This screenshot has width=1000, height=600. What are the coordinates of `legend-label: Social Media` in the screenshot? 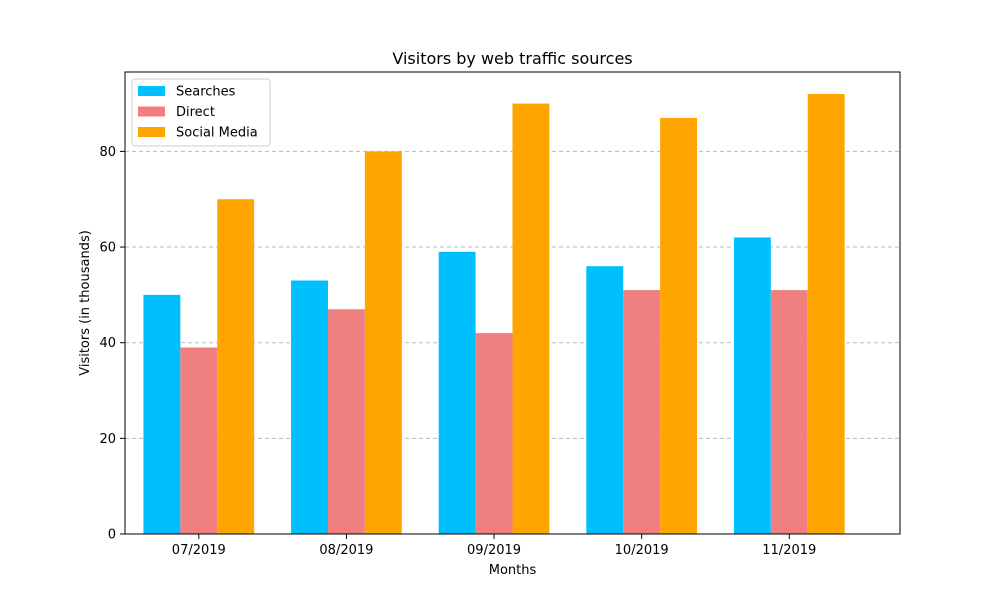 It's located at (217, 133).